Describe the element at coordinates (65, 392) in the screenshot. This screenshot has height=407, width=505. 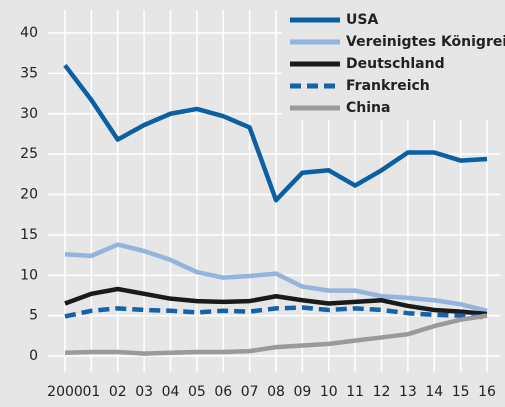
I see `x-tick-label: 2000` at that location.